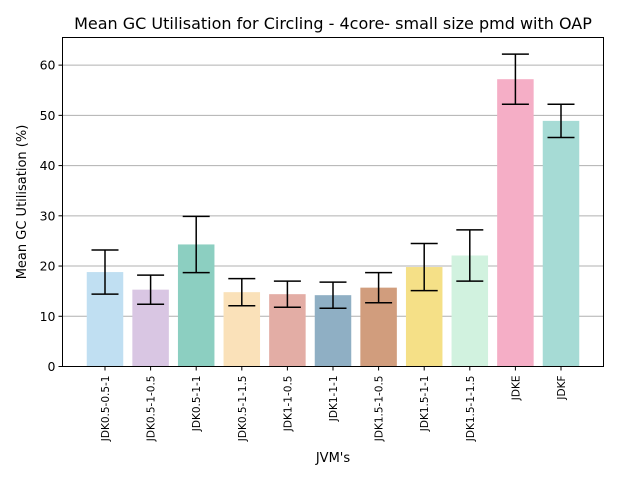  What do you see at coordinates (516, 389) in the screenshot?
I see `x-tick-label: JDKE` at bounding box center [516, 389].